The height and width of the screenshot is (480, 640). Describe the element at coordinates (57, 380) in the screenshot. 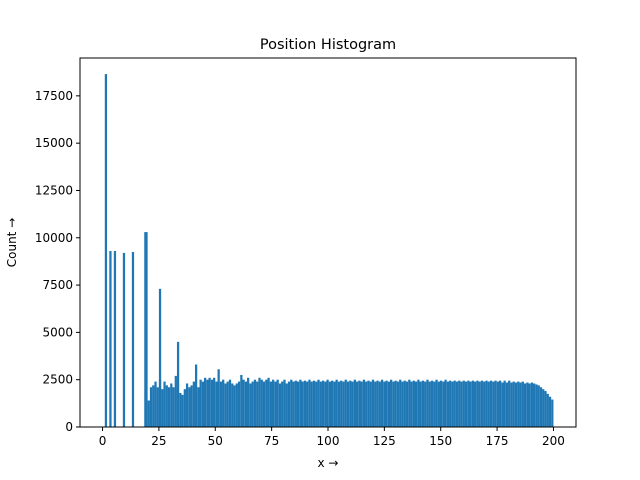

I see `y-tick-label-1: 2500` at that location.